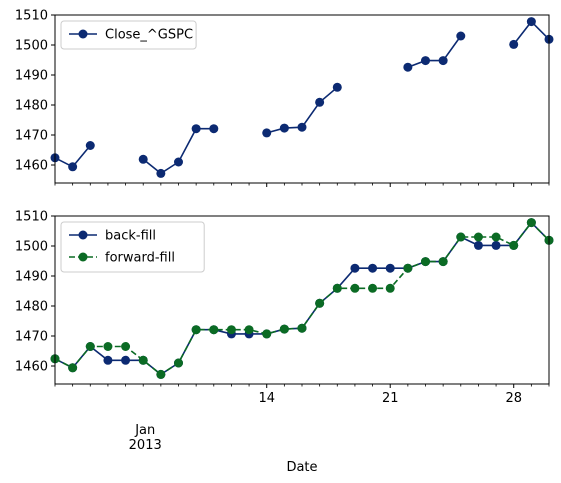 This screenshot has height=483, width=561. I want to click on x-tick-label: 28, so click(513, 398).